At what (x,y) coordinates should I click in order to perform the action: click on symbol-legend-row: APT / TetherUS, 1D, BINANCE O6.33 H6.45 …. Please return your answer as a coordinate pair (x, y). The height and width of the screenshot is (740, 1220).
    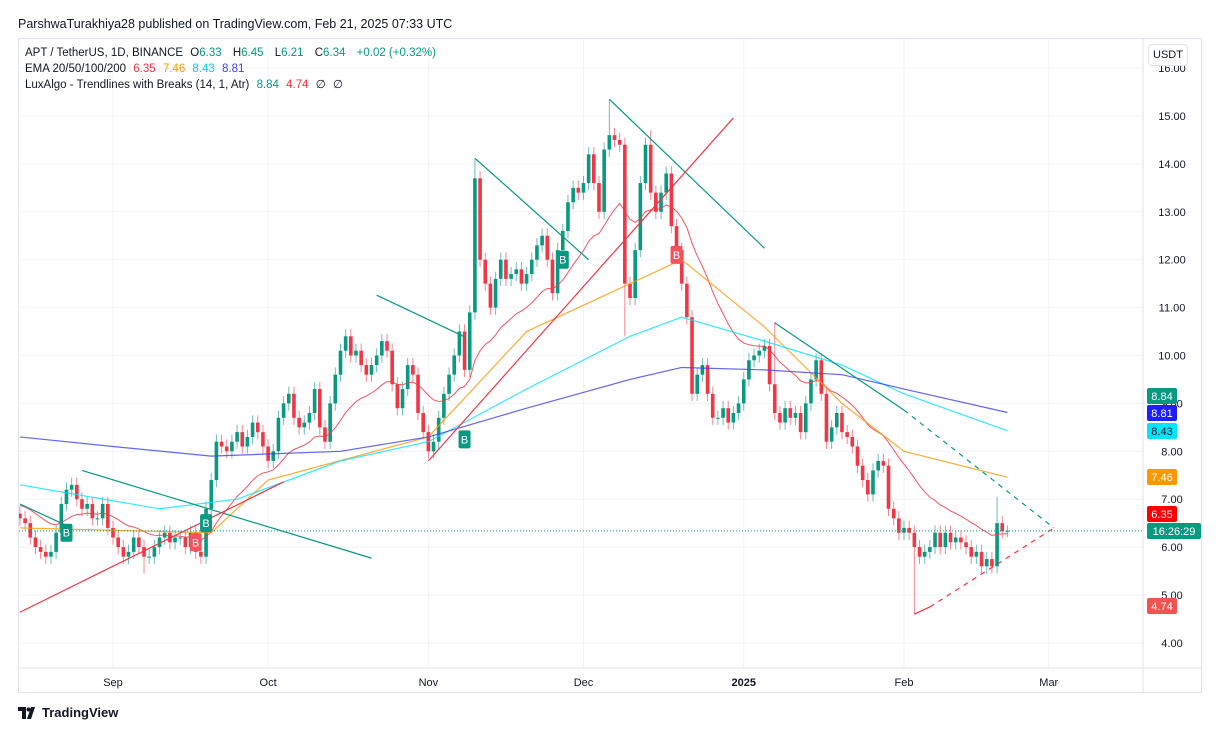
    Looking at the image, I should click on (232, 53).